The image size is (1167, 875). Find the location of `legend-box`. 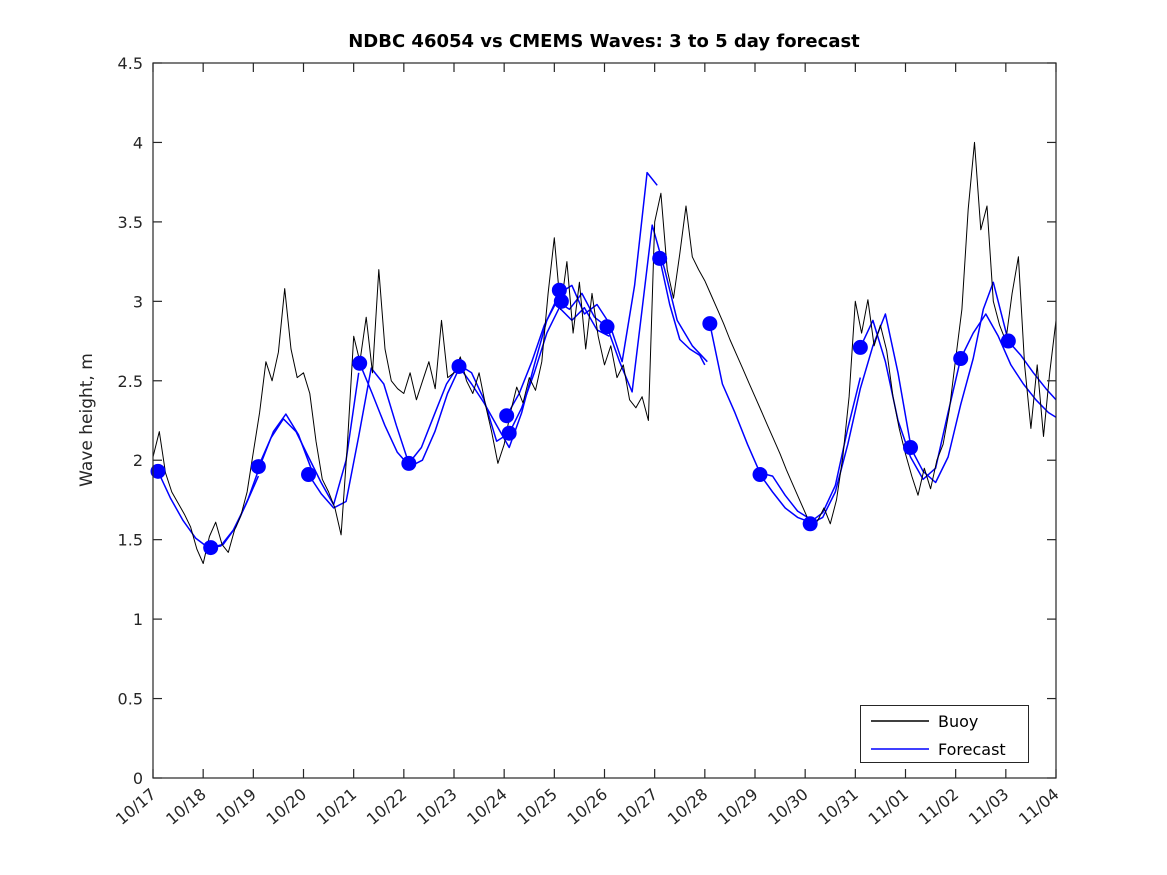

legend-box is located at coordinates (944, 734).